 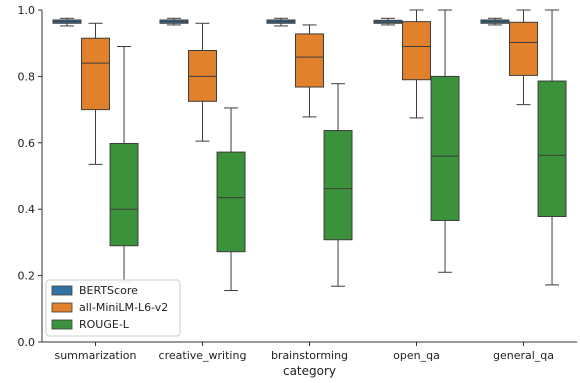 I want to click on legend-label: BERTScore, so click(x=108, y=290).